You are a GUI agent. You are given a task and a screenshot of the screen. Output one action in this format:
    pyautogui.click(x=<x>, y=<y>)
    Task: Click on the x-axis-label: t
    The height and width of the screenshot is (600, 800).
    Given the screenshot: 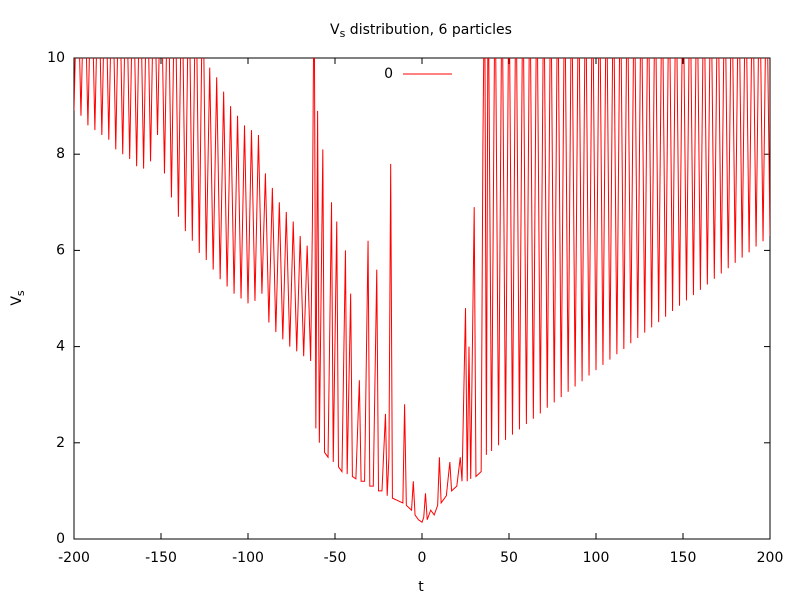 What is the action you would take?
    pyautogui.click(x=421, y=587)
    